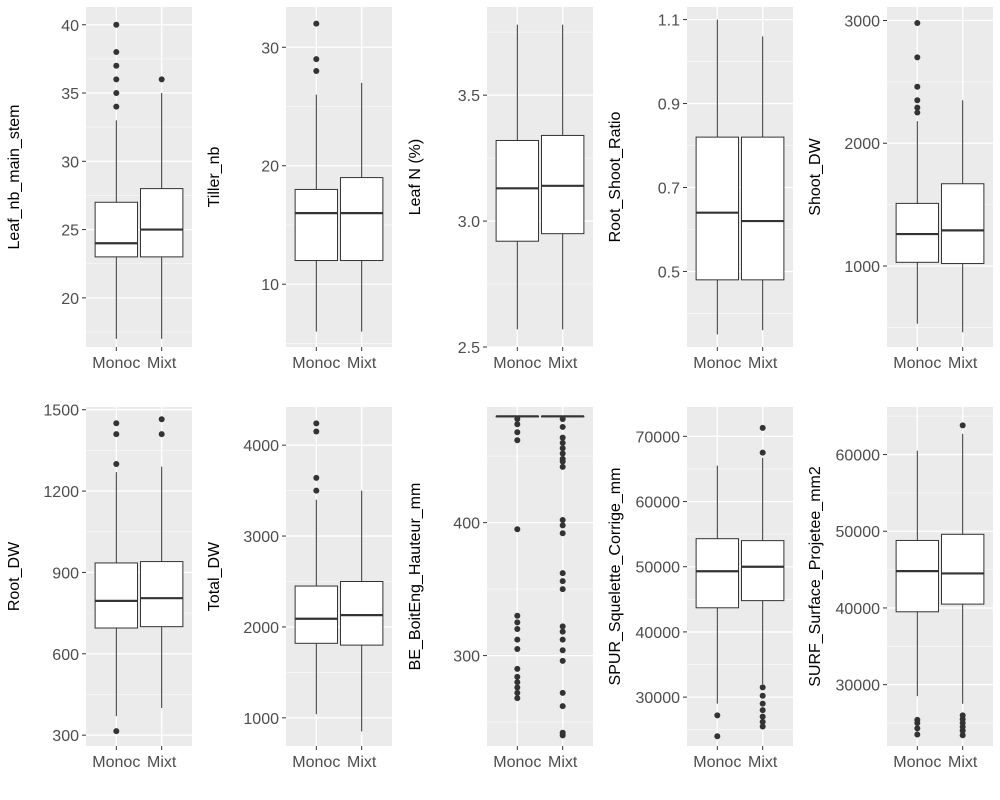 The height and width of the screenshot is (800, 1000). What do you see at coordinates (669, 272) in the screenshot?
I see `y-tick-label: 0.5` at bounding box center [669, 272].